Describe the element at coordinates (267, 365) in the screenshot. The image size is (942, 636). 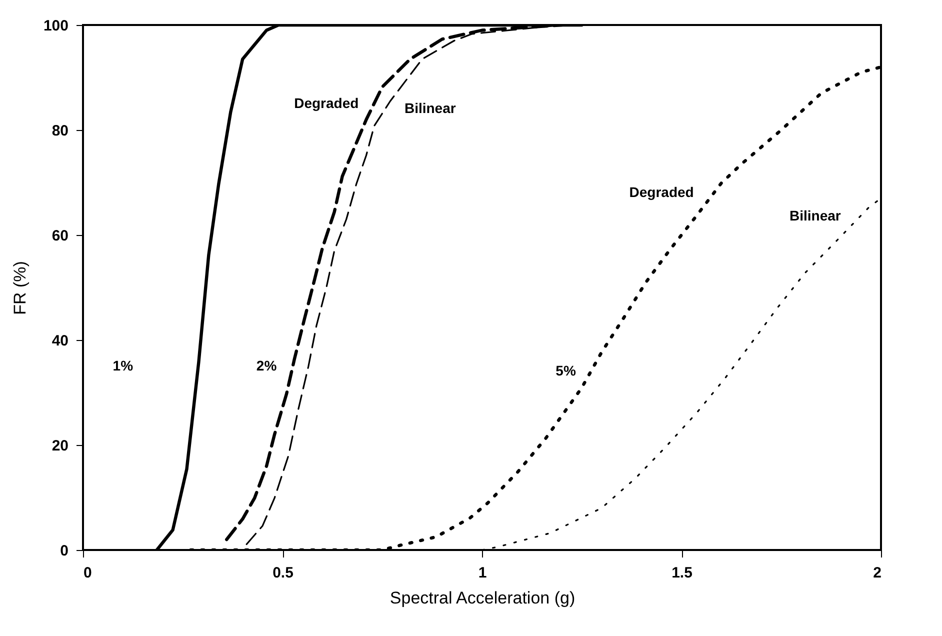
I see `annotation: 2%` at that location.